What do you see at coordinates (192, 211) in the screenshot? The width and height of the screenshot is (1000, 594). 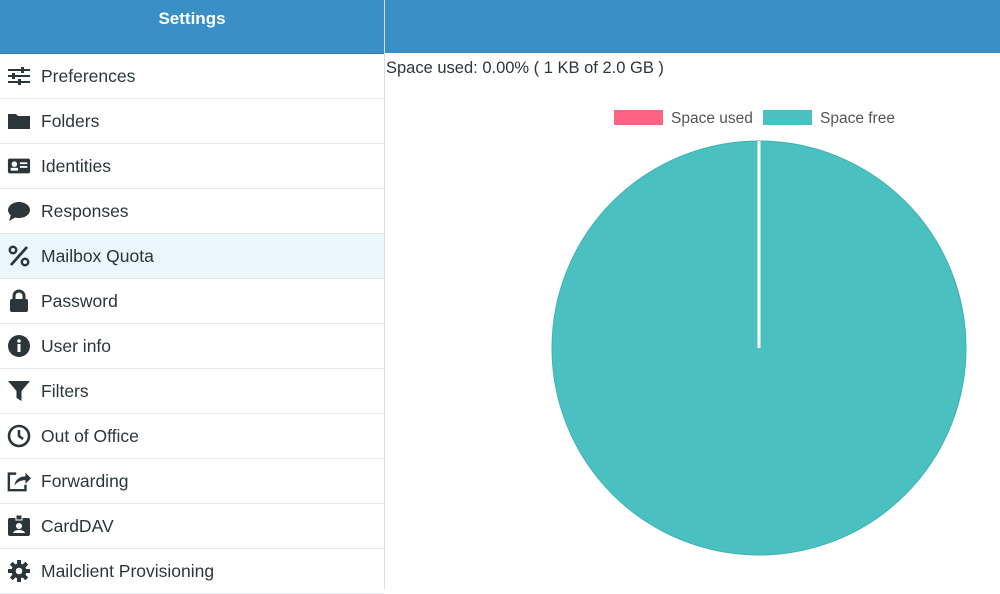 I see `sidebar-item-responses: Responses` at bounding box center [192, 211].